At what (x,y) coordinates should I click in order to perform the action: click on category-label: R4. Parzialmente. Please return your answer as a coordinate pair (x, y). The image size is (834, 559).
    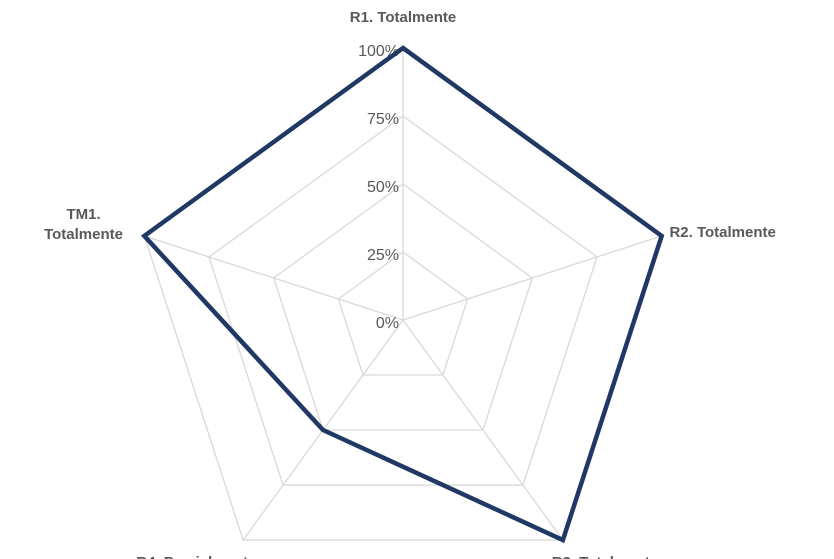
    Looking at the image, I should click on (196, 556).